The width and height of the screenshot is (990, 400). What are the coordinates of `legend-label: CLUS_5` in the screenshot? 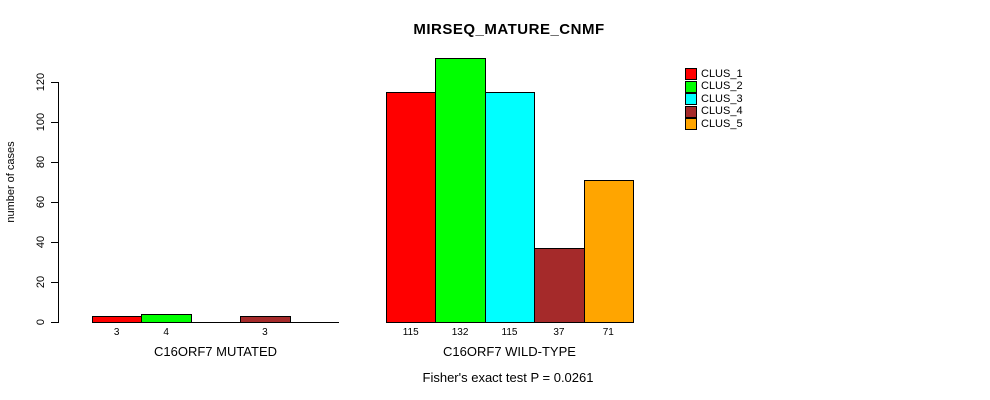 It's located at (722, 123).